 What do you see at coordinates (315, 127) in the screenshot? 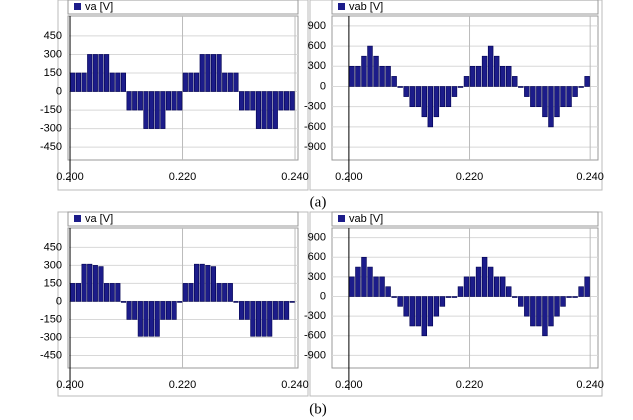
I see `y-tick-label: -600` at bounding box center [315, 127].